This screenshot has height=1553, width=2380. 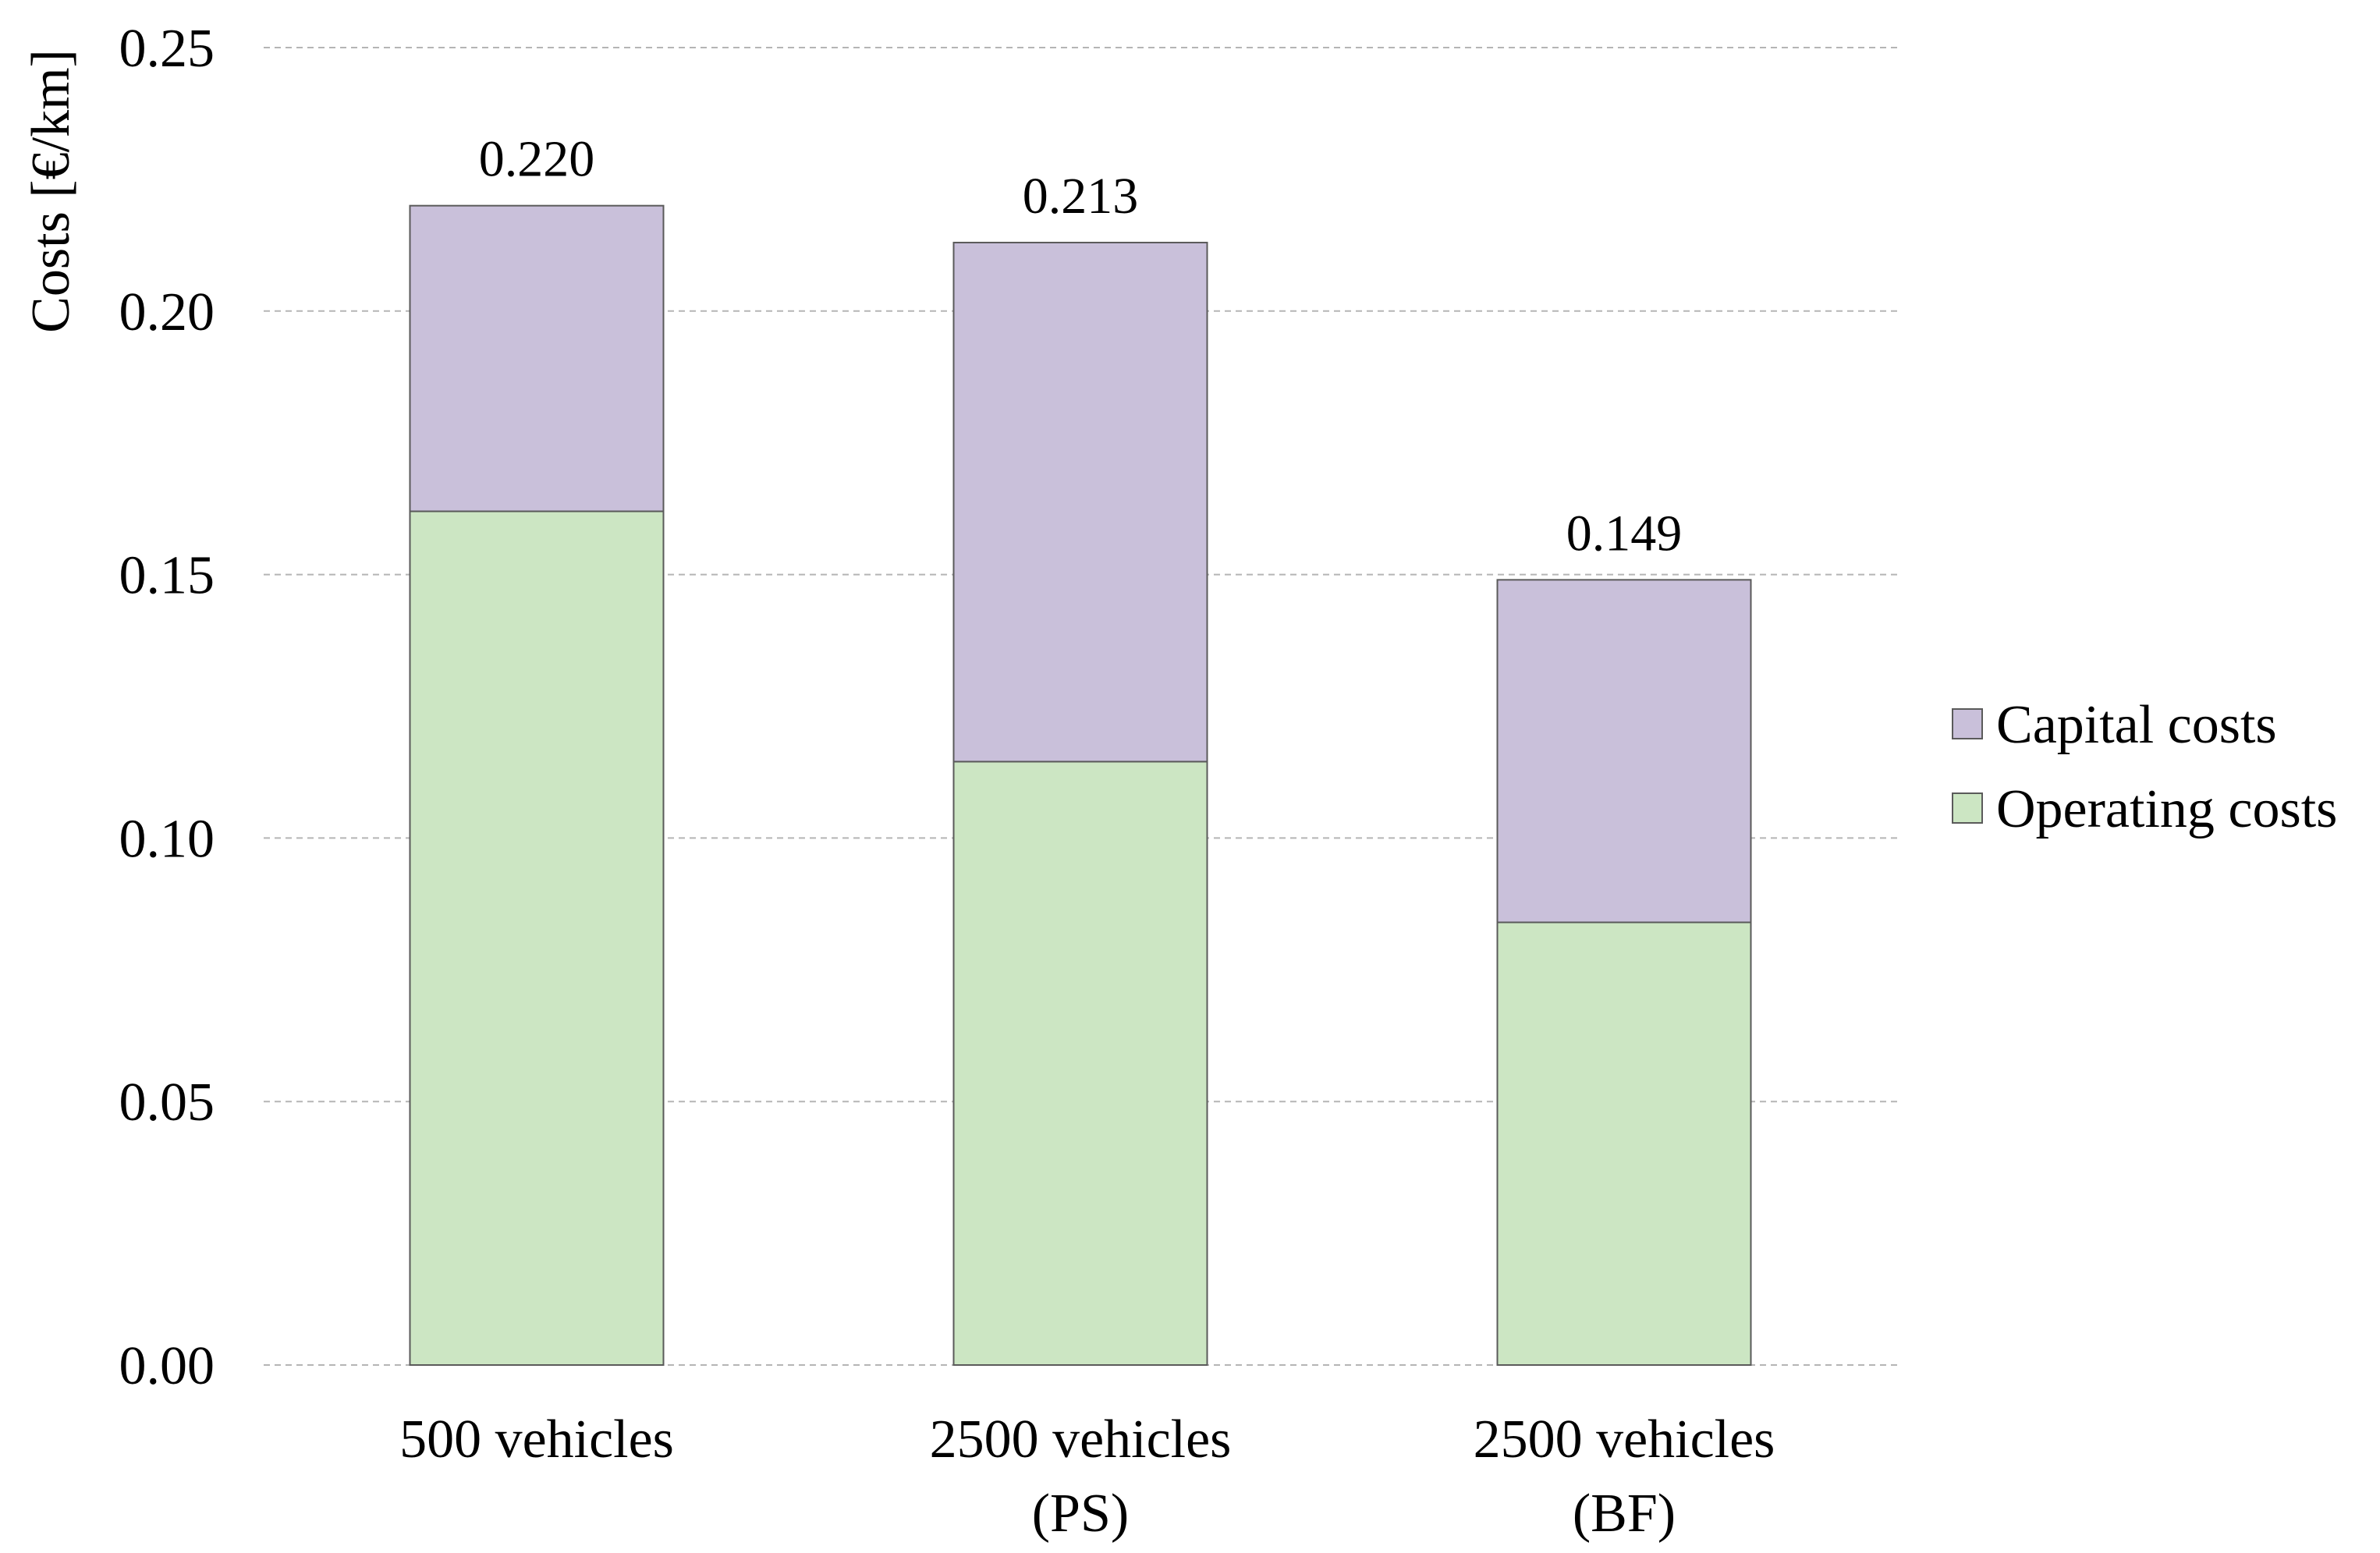 What do you see at coordinates (1625, 533) in the screenshot?
I see `total-label: 0.149` at bounding box center [1625, 533].